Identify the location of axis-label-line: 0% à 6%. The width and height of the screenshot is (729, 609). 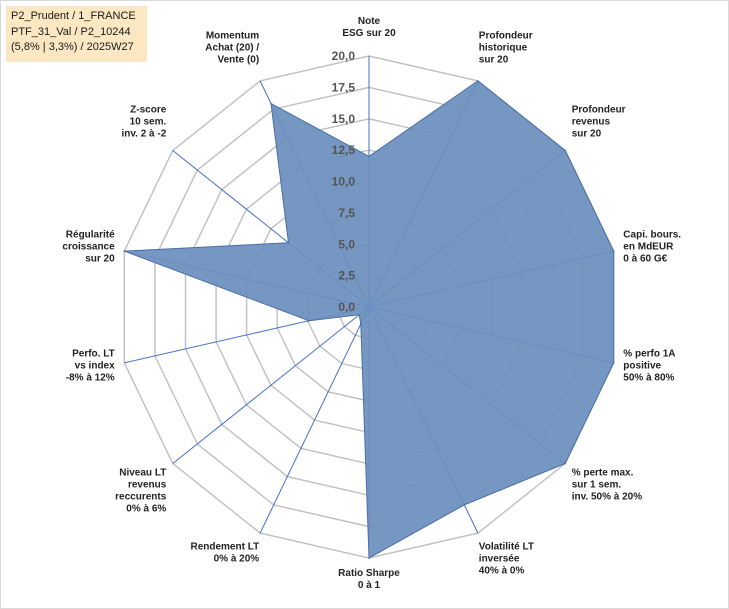
(146, 509).